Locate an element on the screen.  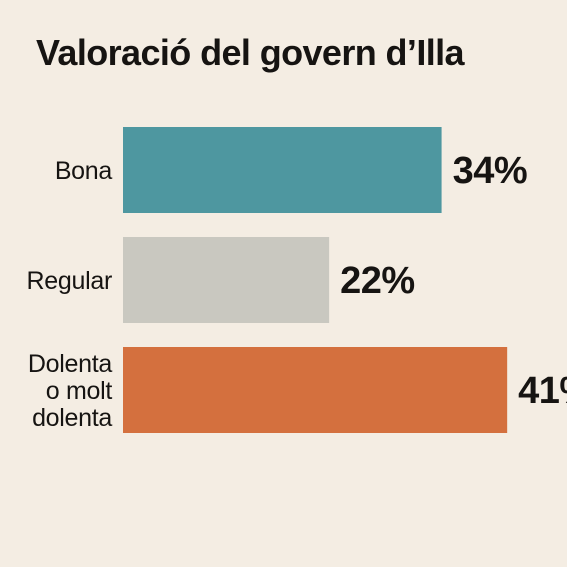
category-label-0: Bona is located at coordinates (84, 171).